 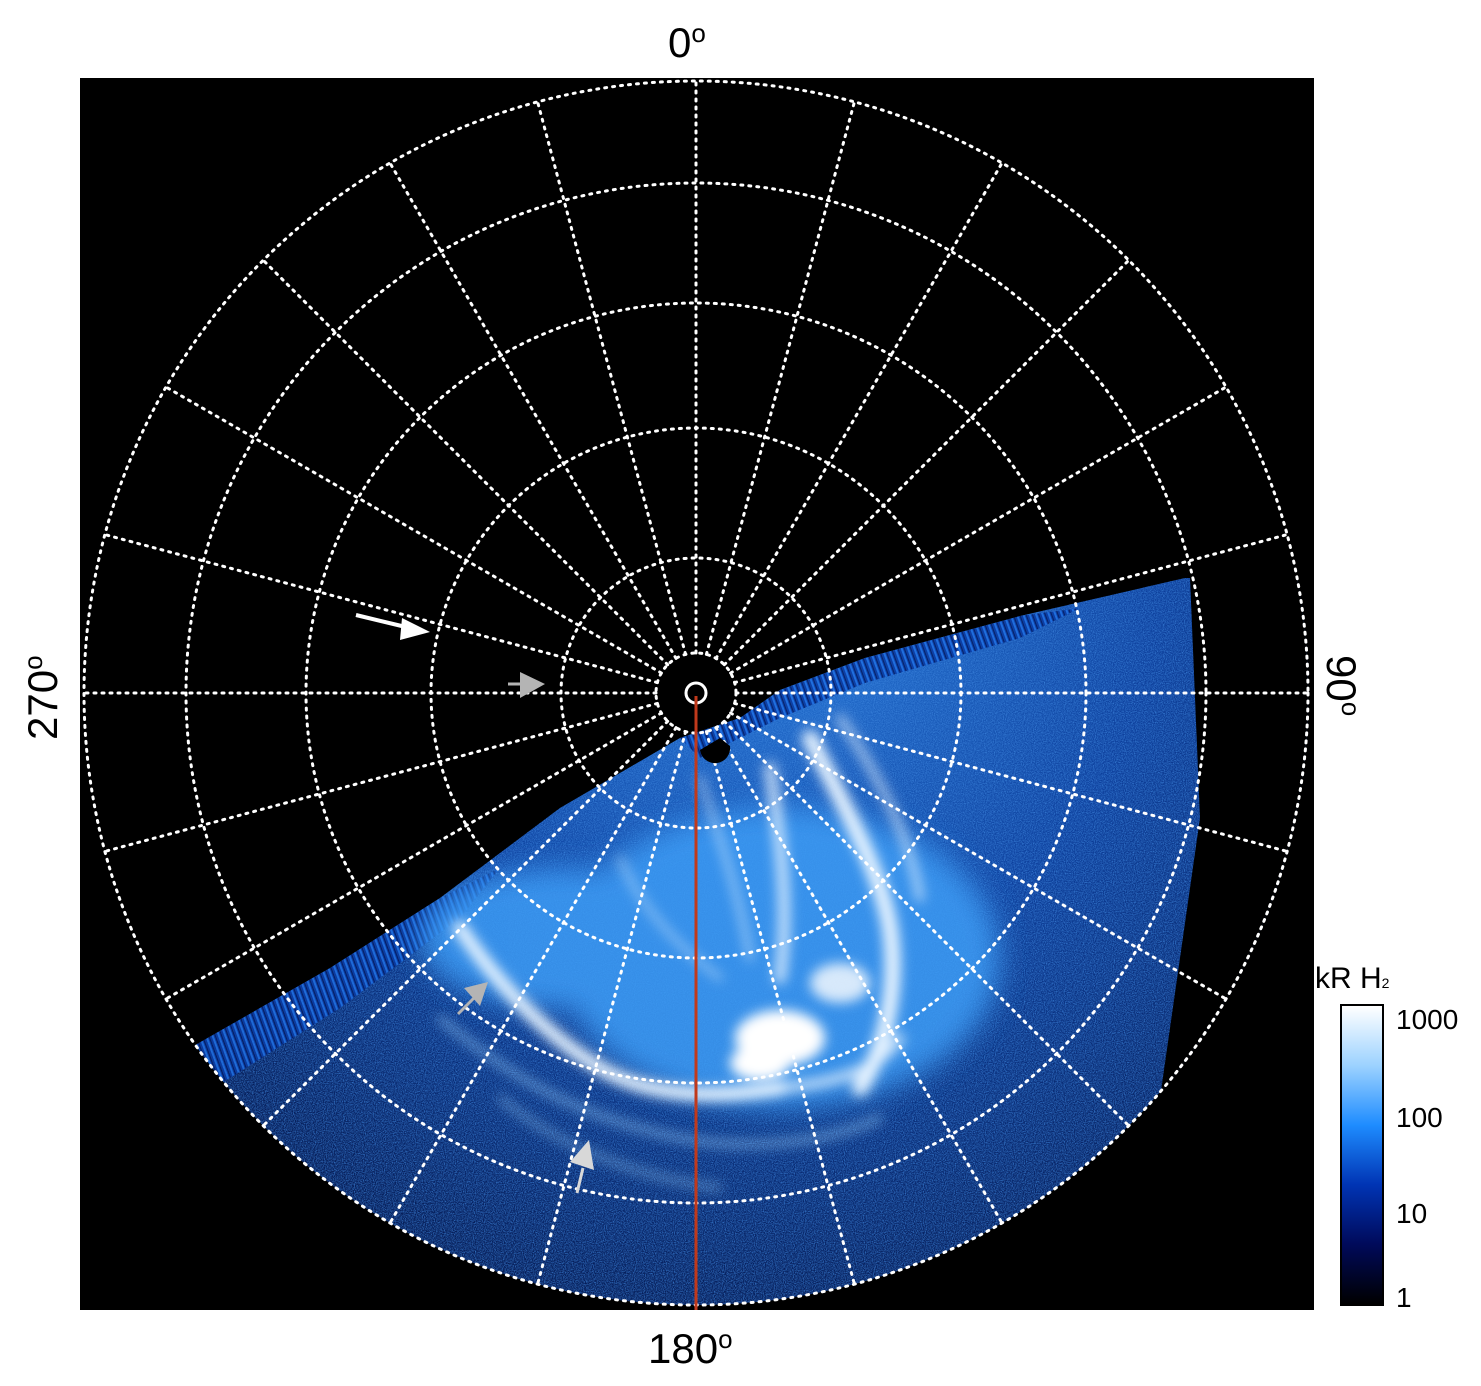 I want to click on longitude-label-180: 180o, so click(x=690, y=1348).